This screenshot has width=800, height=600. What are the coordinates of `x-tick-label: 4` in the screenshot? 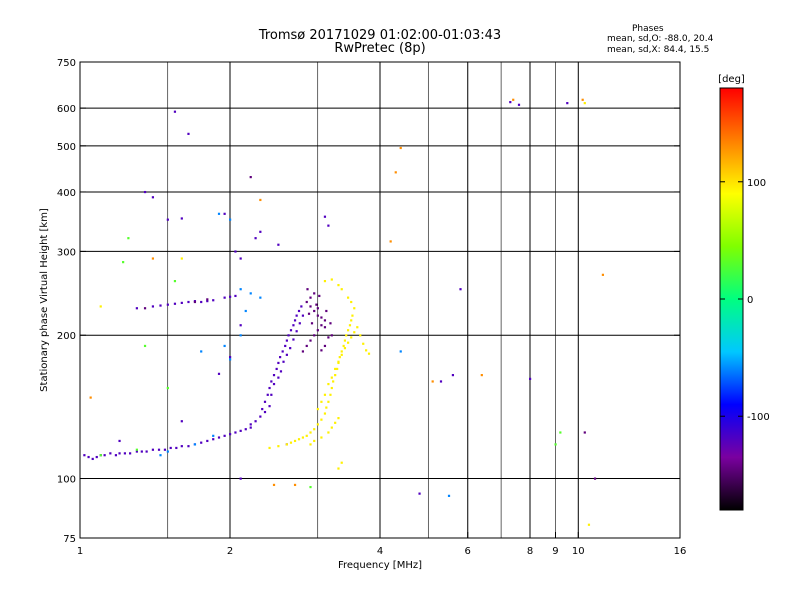 It's located at (380, 551).